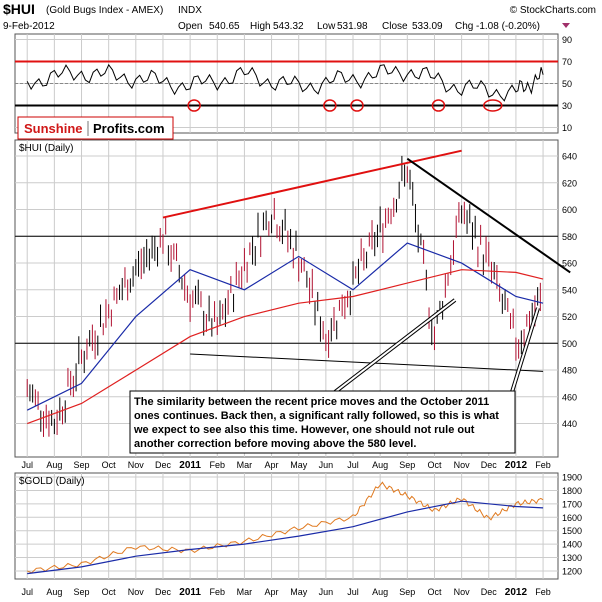 Image resolution: width=602 pixels, height=602 pixels. Describe the element at coordinates (569, 237) in the screenshot. I see `price-y-tick-label: 580` at that location.